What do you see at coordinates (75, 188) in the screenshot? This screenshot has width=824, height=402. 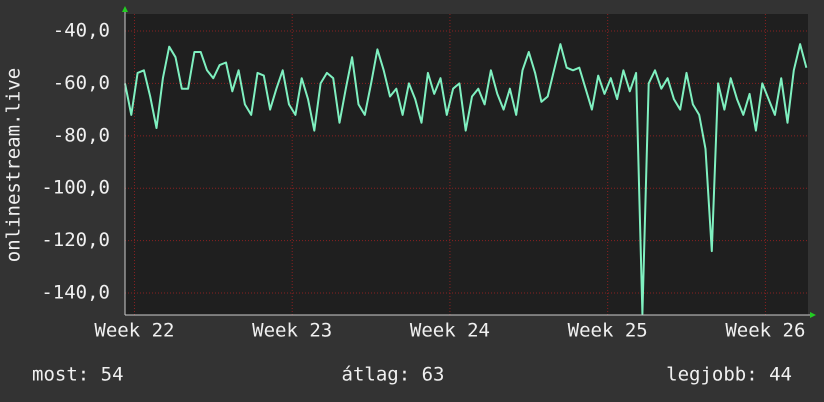 I see `y-tick-label: -100,0` at bounding box center [75, 188].